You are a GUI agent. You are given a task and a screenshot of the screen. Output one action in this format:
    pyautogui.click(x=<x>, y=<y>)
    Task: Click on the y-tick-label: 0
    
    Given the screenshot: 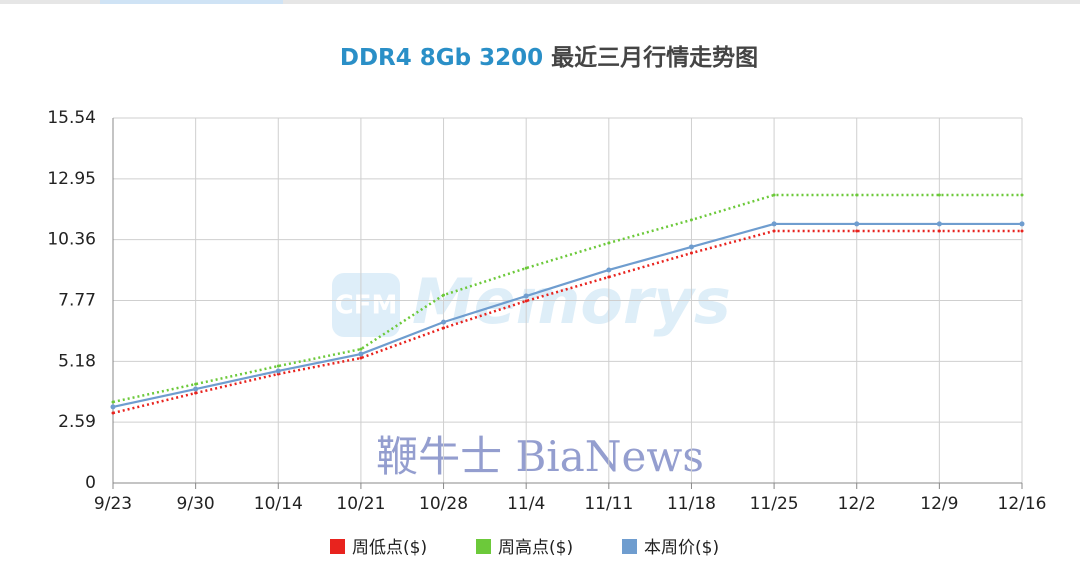 What is the action you would take?
    pyautogui.click(x=90, y=483)
    